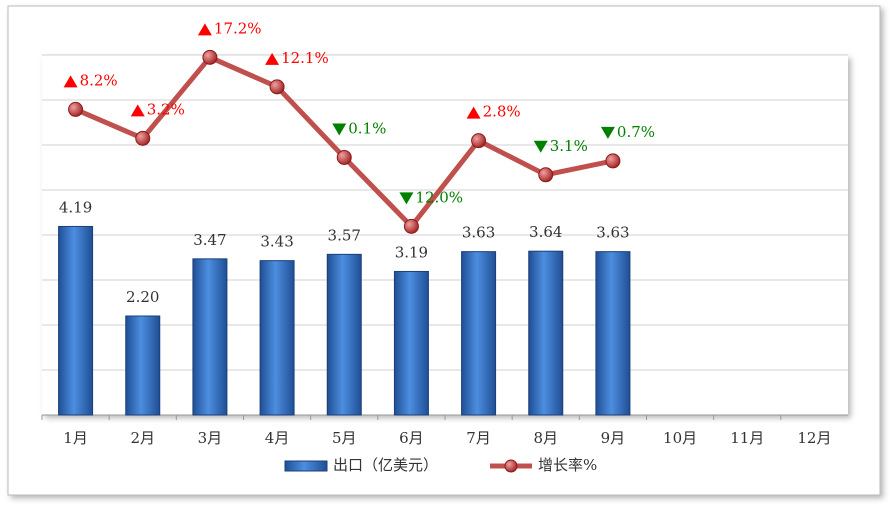 The width and height of the screenshot is (895, 511). I want to click on x-tick-label: 12月, so click(814, 438).